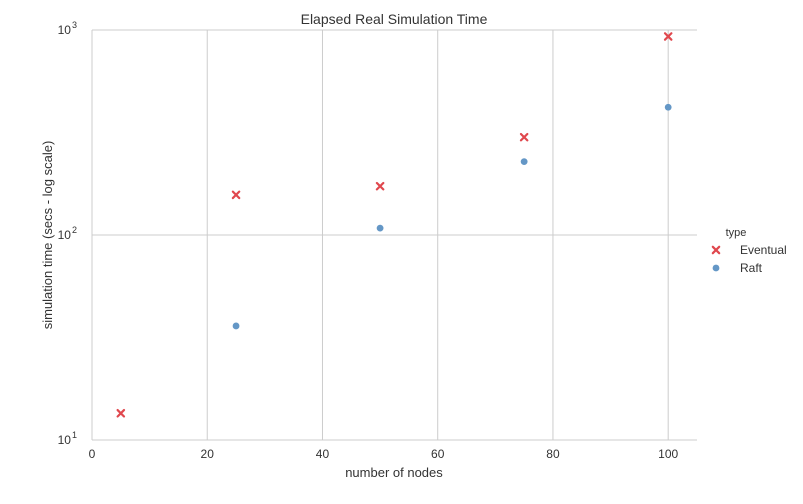 The width and height of the screenshot is (803, 504). Describe the element at coordinates (716, 250) in the screenshot. I see `legend-marker-eventual` at that location.